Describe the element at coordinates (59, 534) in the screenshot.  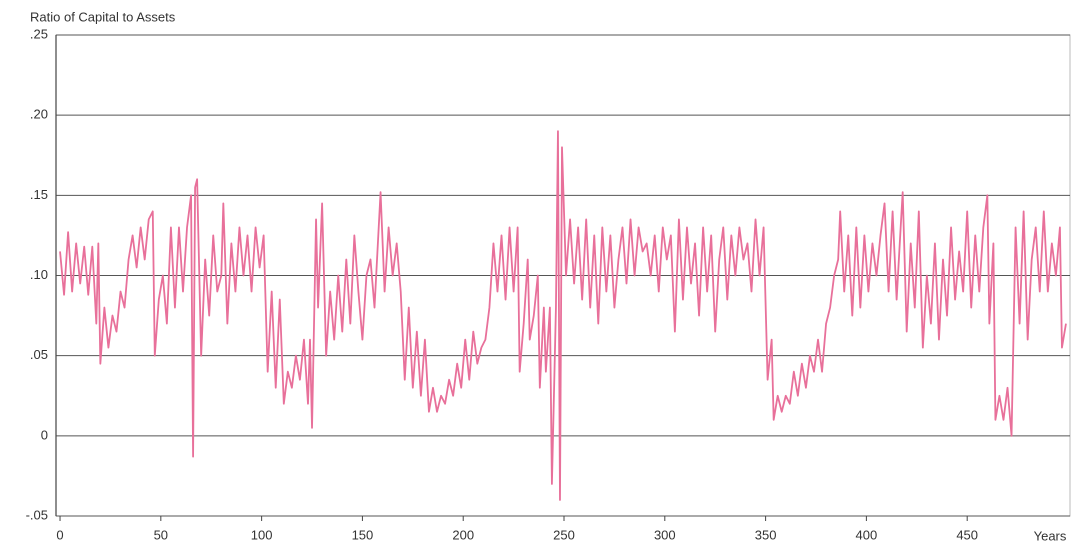
I see `x-tick-label: 0` at that location.